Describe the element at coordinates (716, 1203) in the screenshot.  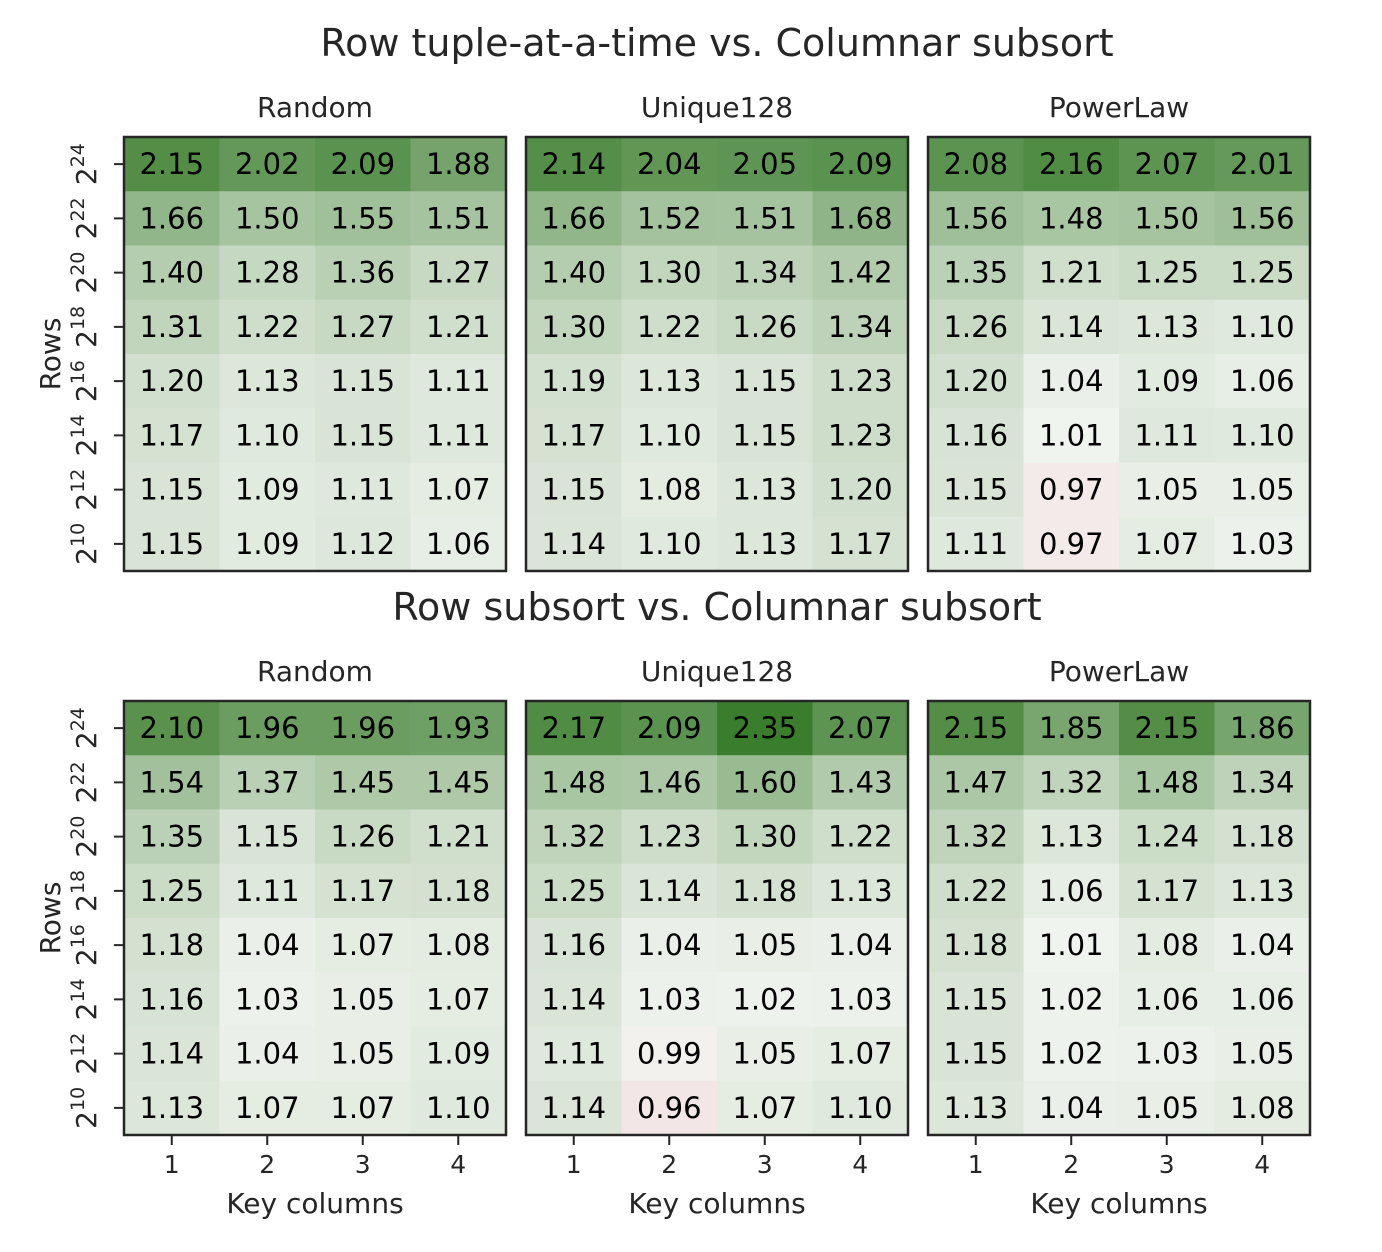
I see `x-axis-label: Key columns` at that location.